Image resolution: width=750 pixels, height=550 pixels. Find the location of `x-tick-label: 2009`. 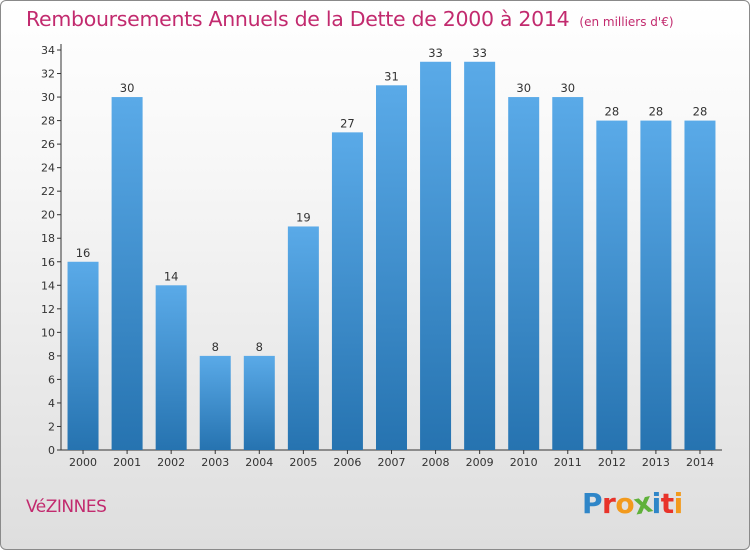

x-tick-label: 2009 is located at coordinates (480, 462).